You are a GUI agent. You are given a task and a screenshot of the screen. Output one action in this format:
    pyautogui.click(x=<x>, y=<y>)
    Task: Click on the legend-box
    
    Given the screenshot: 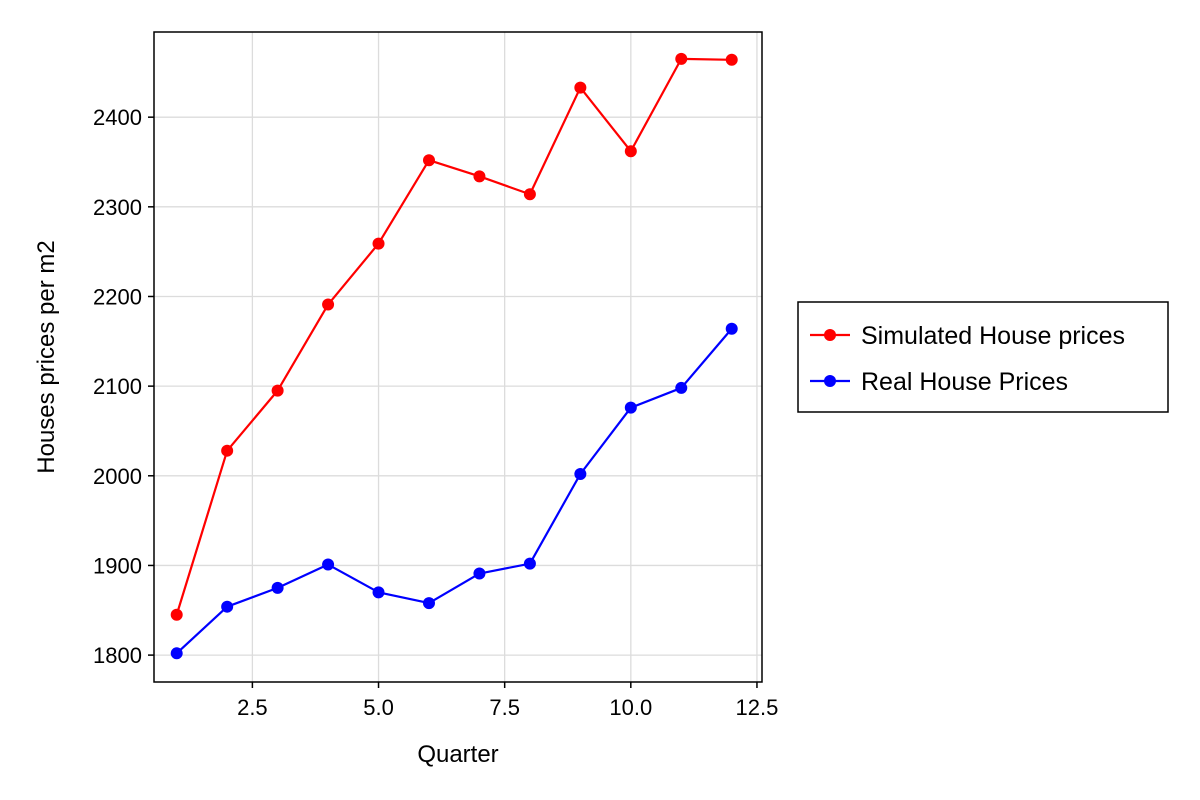 What is the action you would take?
    pyautogui.click(x=983, y=357)
    